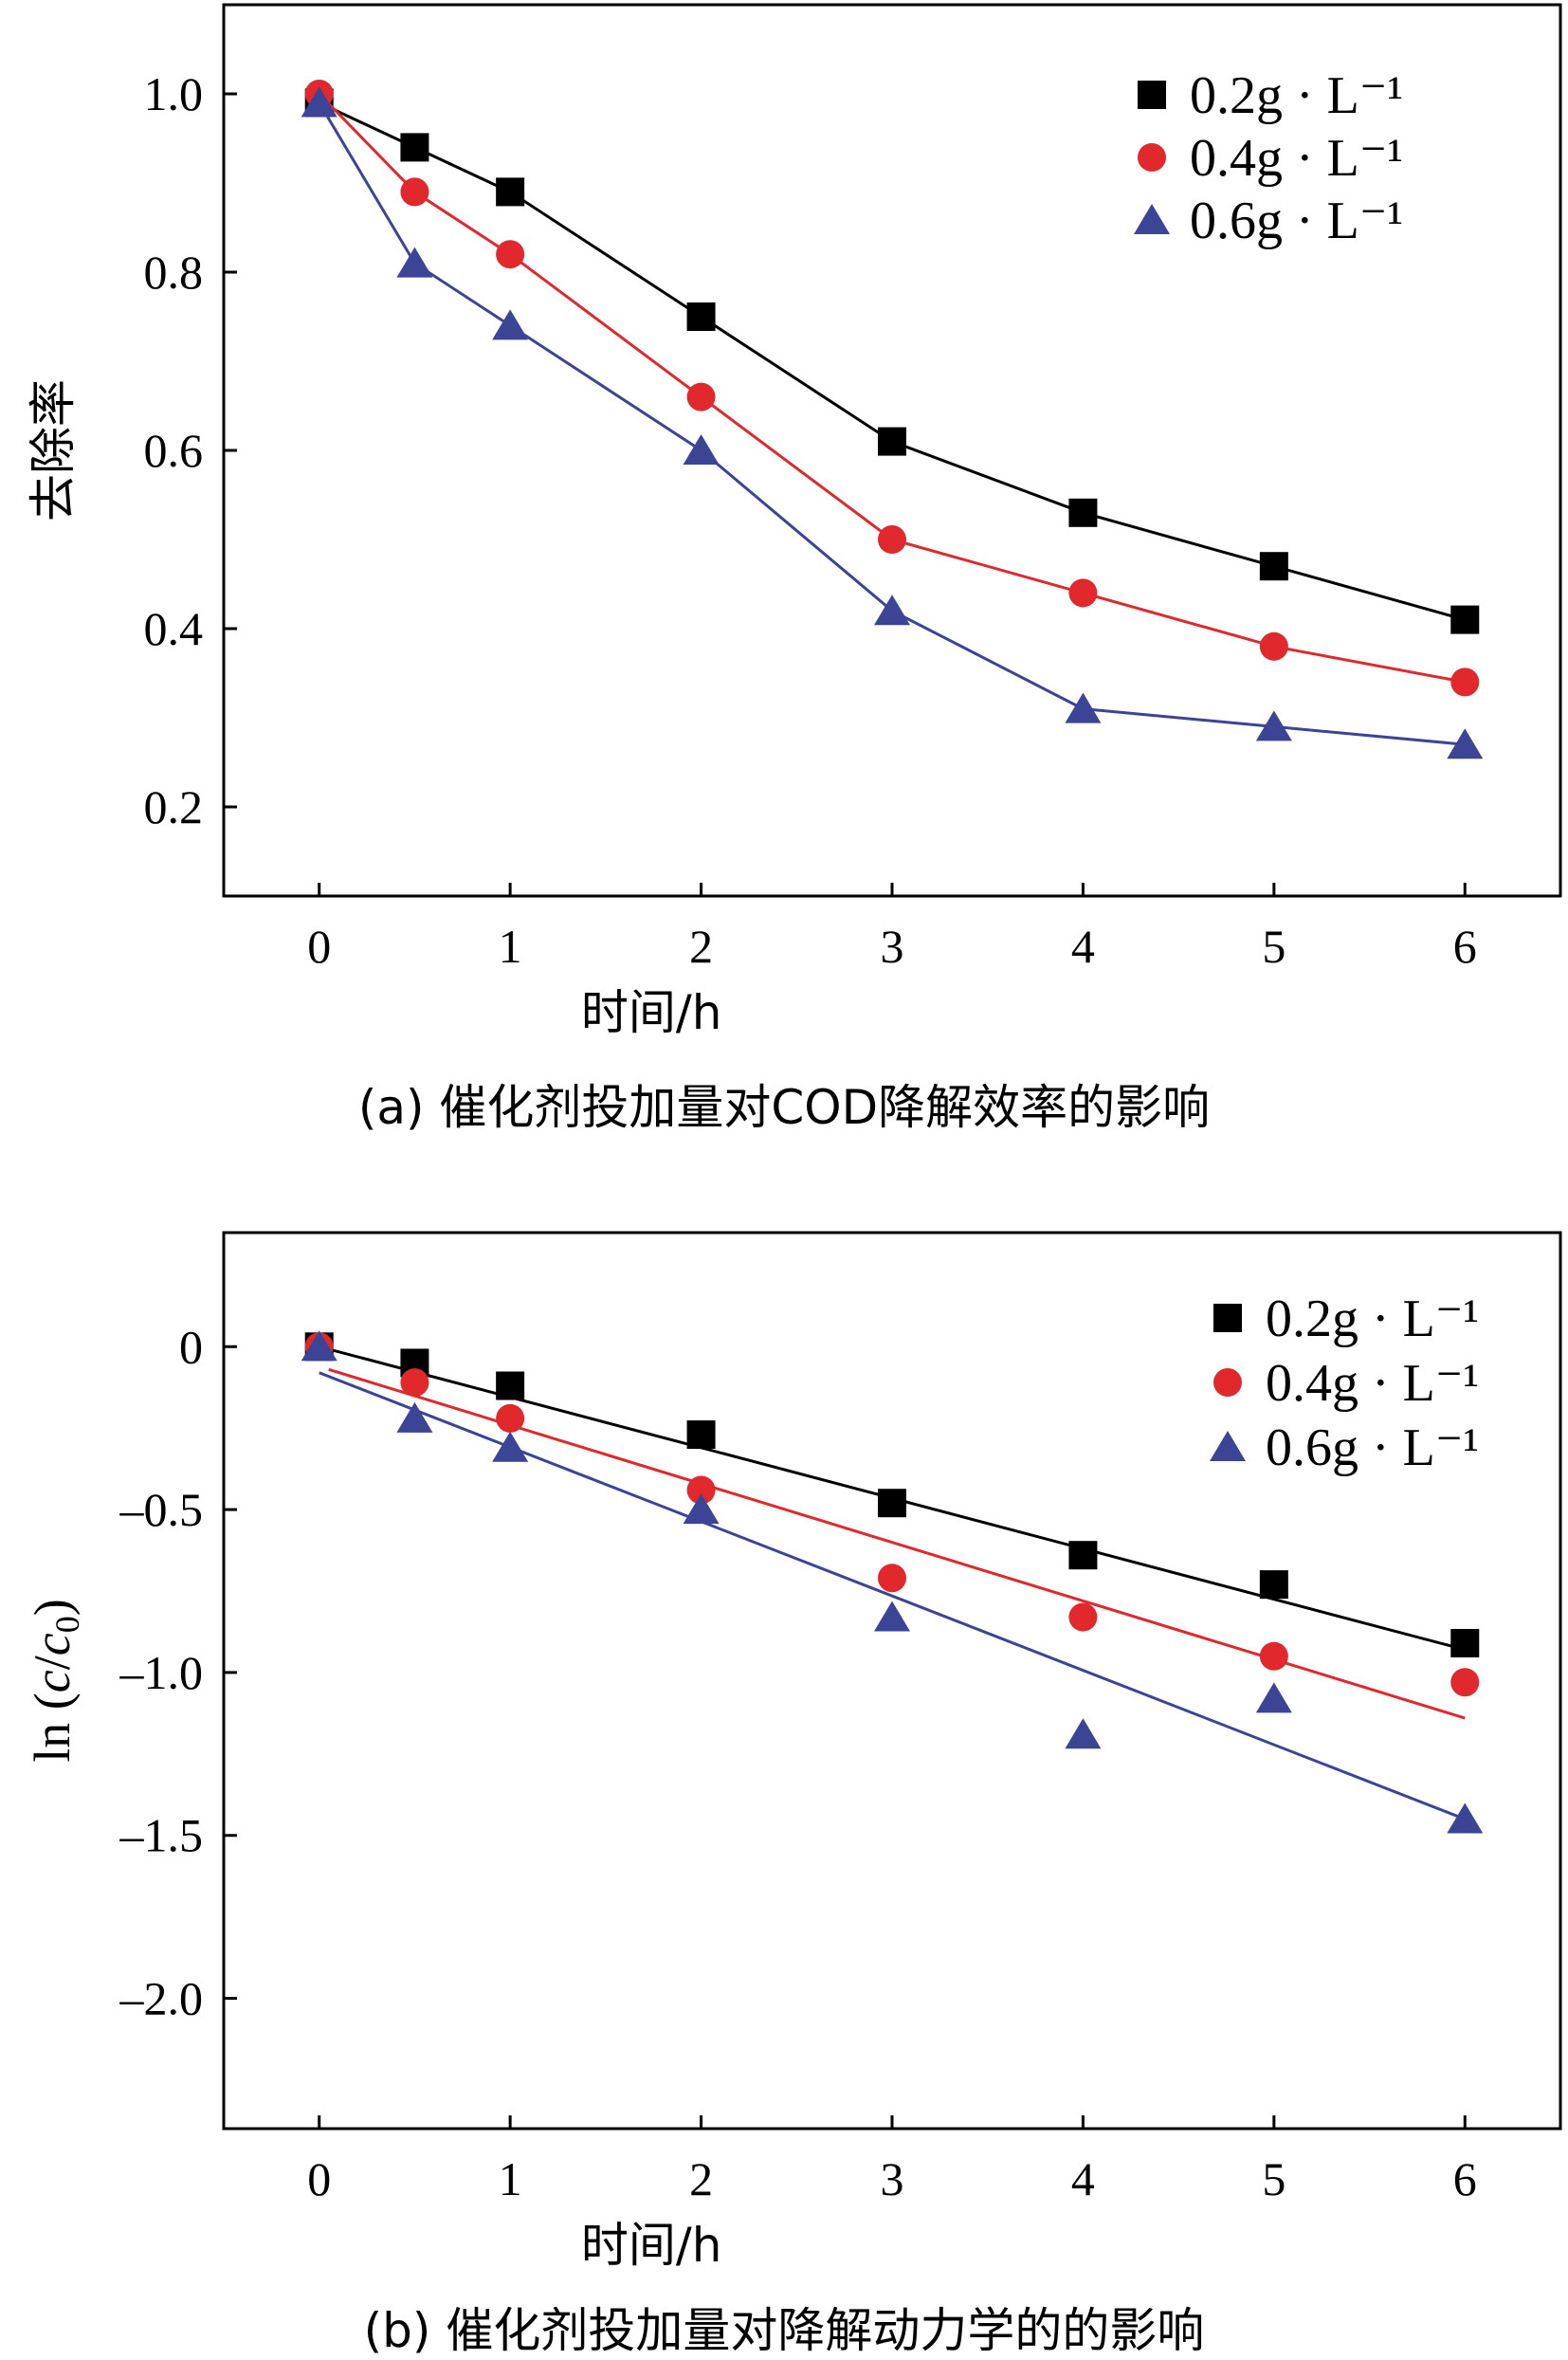 The image size is (1568, 2360). I want to click on y-tick-label: –2.0, so click(161, 1998).